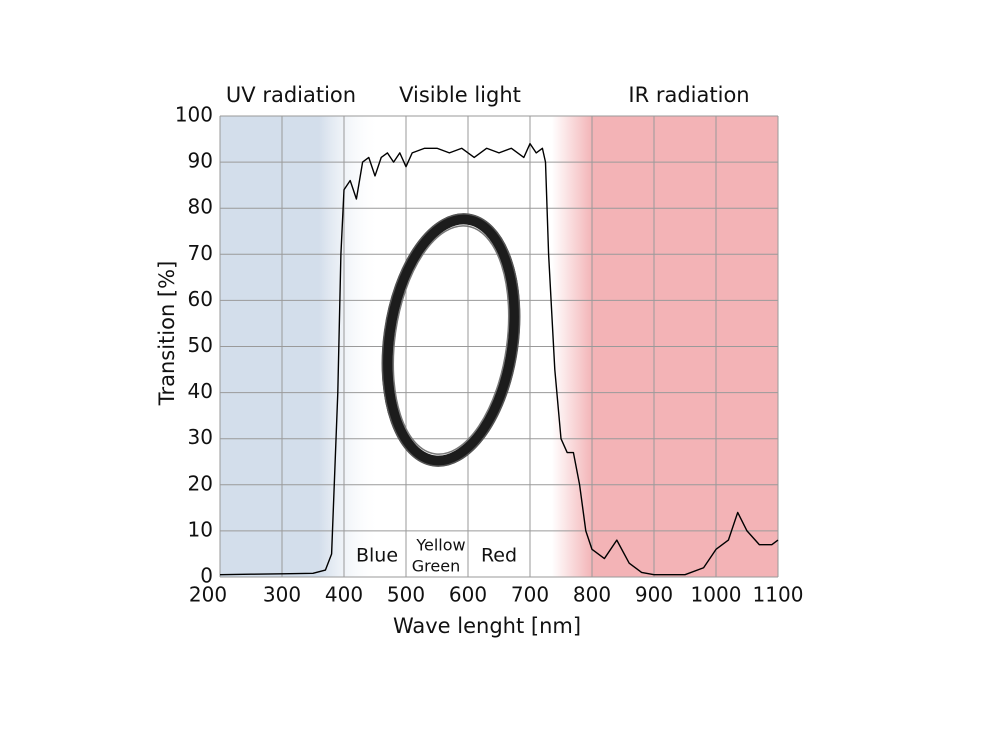  What do you see at coordinates (208, 595) in the screenshot?
I see `x-tick-label: 200` at bounding box center [208, 595].